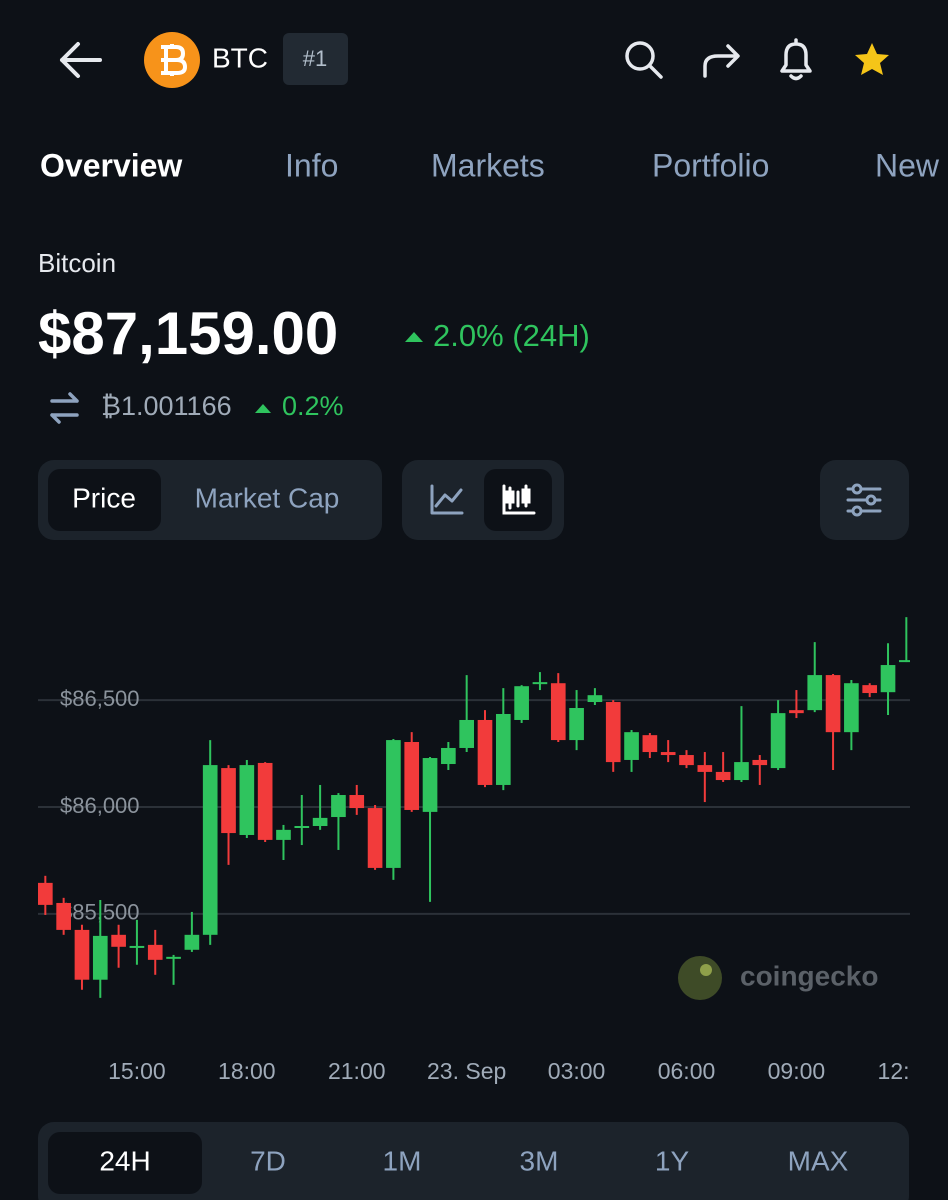 This screenshot has width=948, height=1200. What do you see at coordinates (907, 1071) in the screenshot?
I see `x-tick-label: 12:00` at bounding box center [907, 1071].